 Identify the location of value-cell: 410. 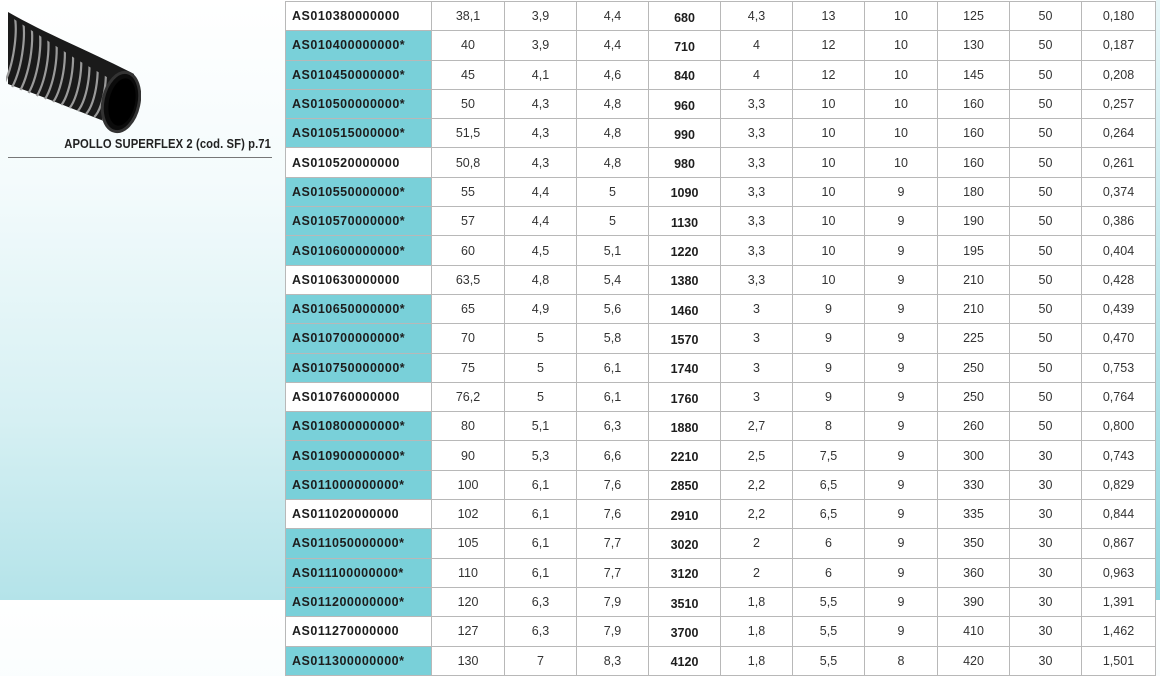
(973, 631).